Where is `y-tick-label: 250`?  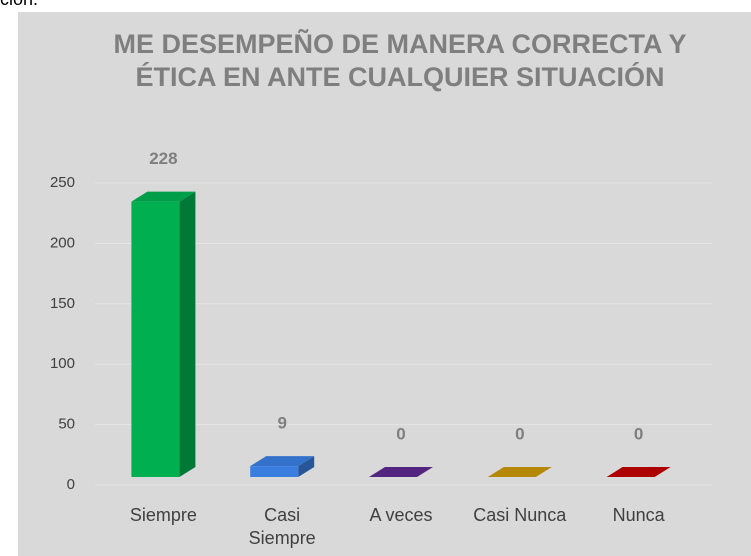
y-tick-label: 250 is located at coordinates (62, 182).